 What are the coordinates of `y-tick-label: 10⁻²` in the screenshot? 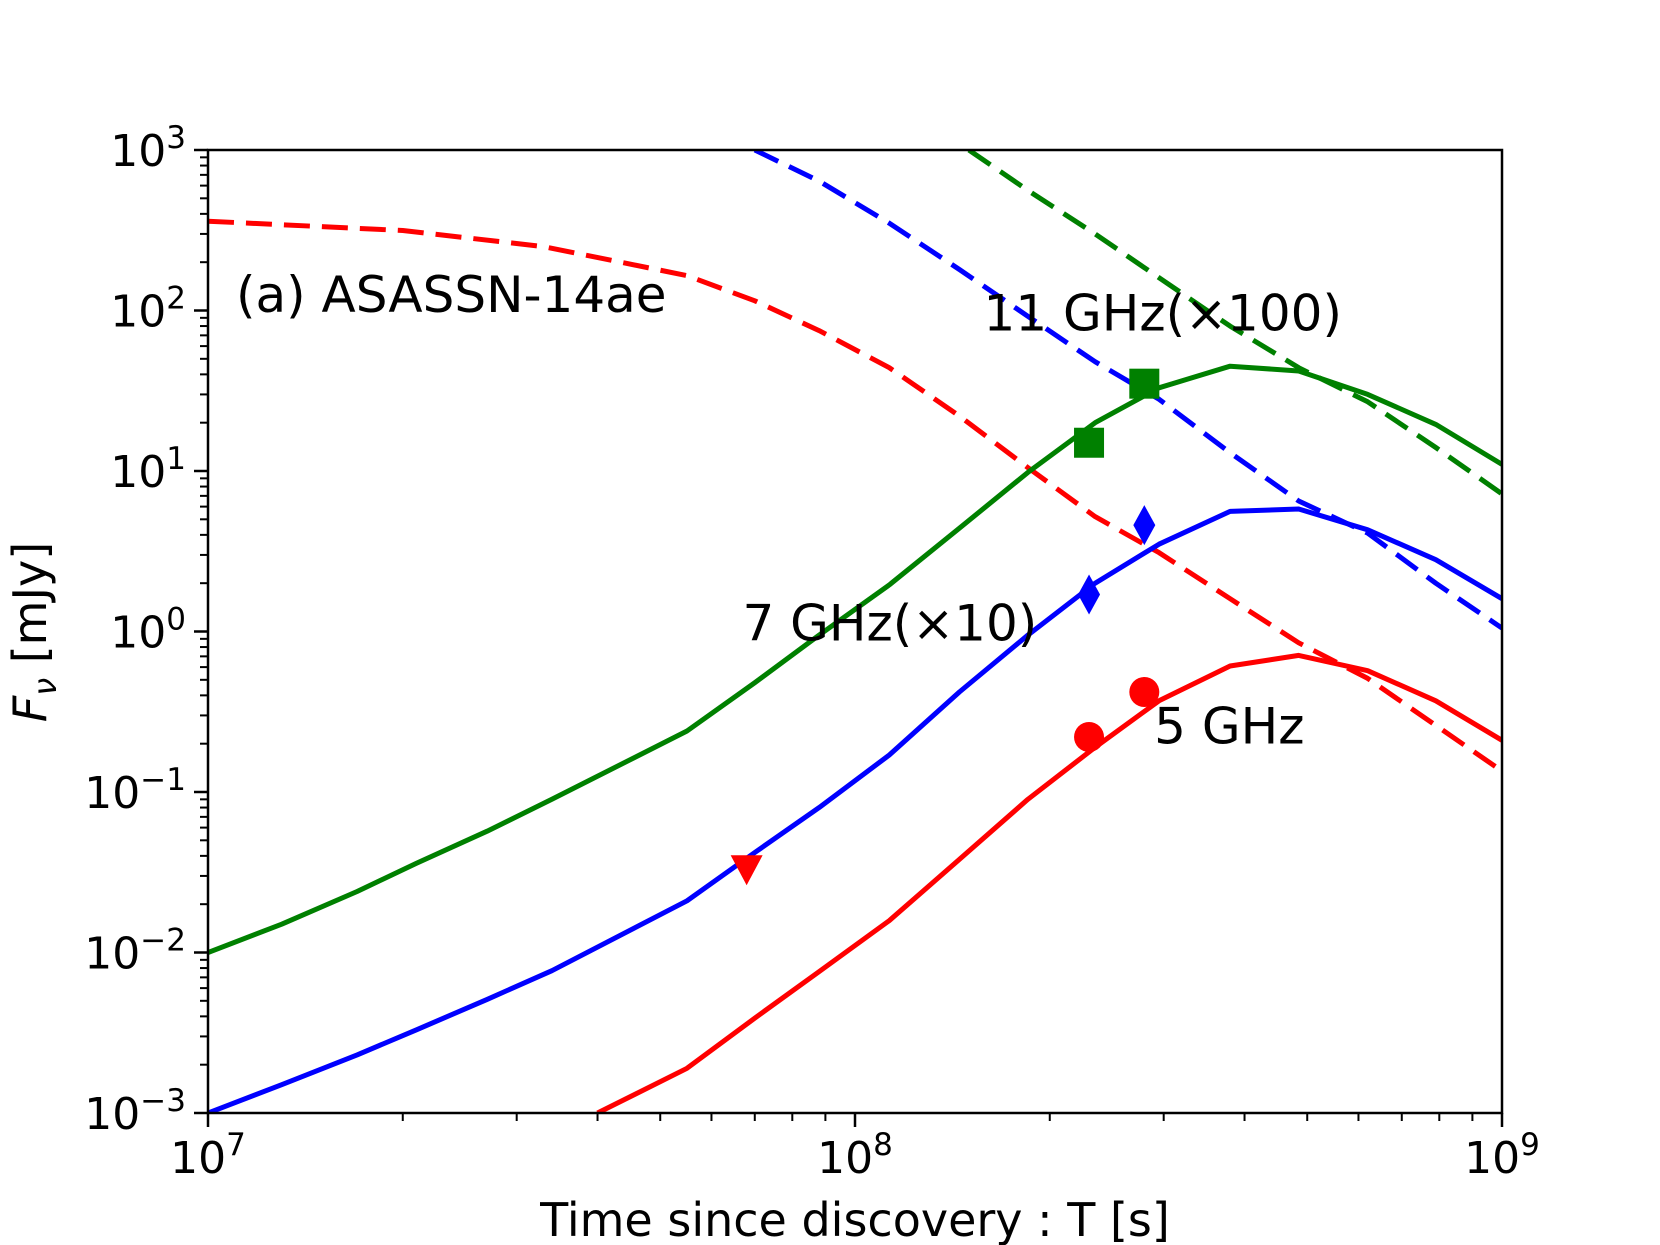 It's located at (135, 951).